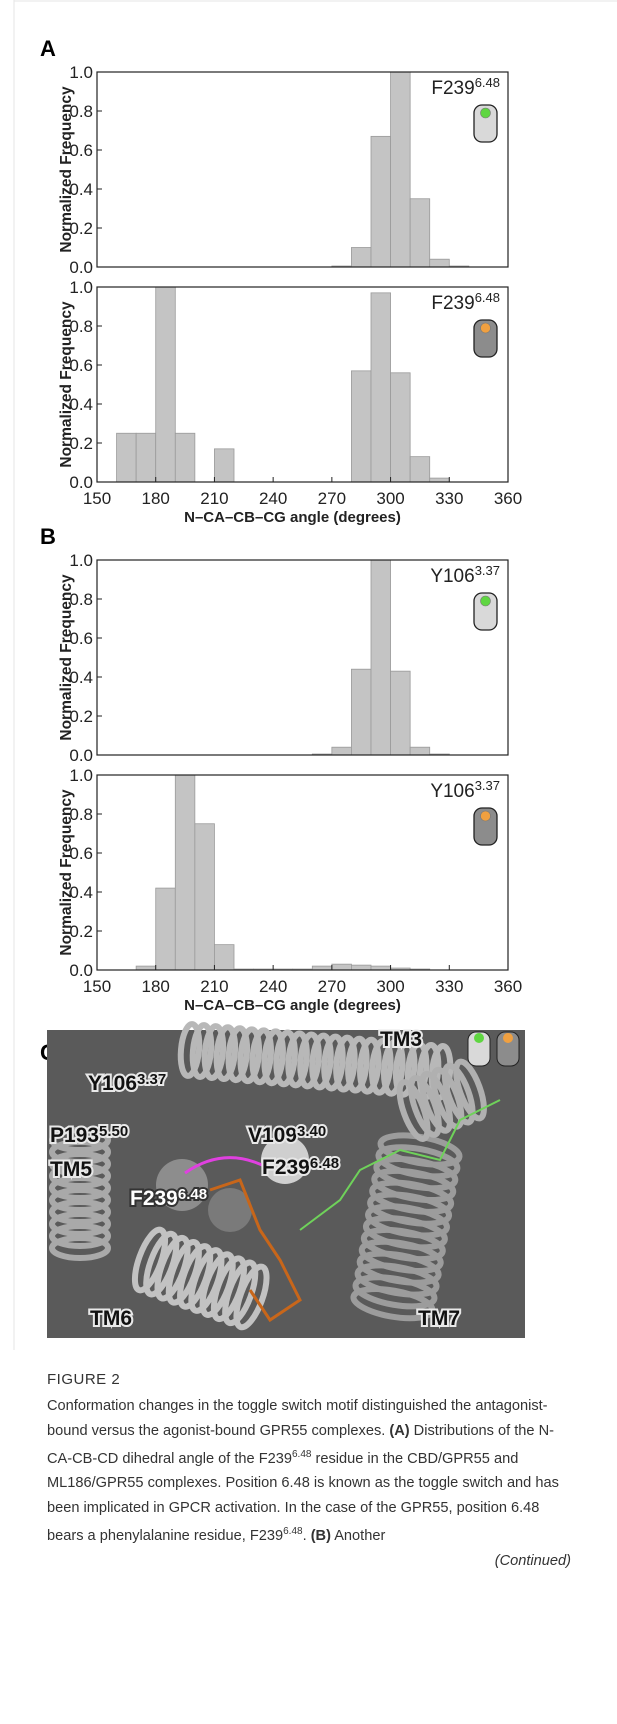  I want to click on caption-run: 6.48, so click(301, 1455).